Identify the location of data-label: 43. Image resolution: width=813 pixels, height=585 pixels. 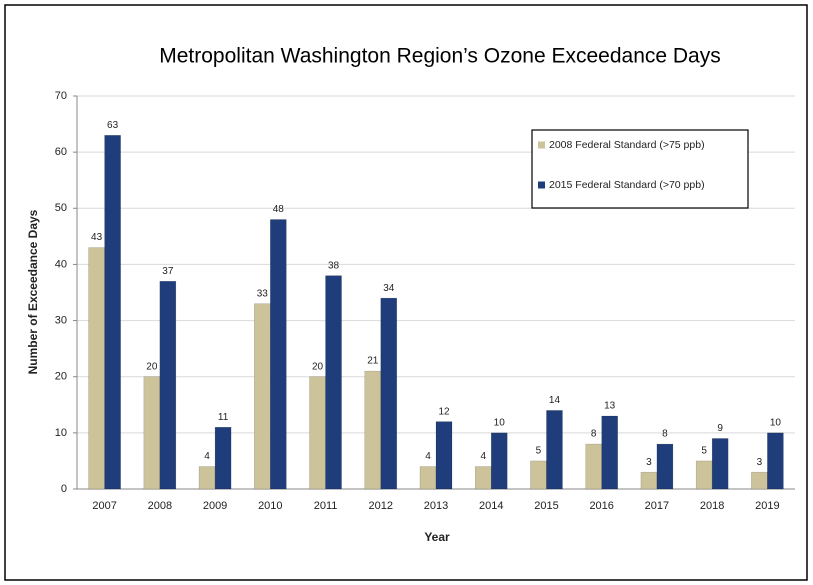
(97, 237).